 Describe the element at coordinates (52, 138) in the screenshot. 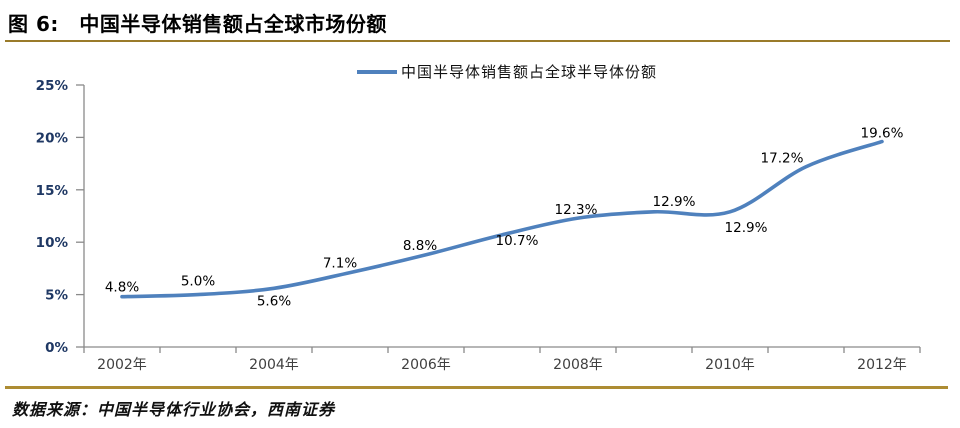

I see `svg-text: 20%` at that location.